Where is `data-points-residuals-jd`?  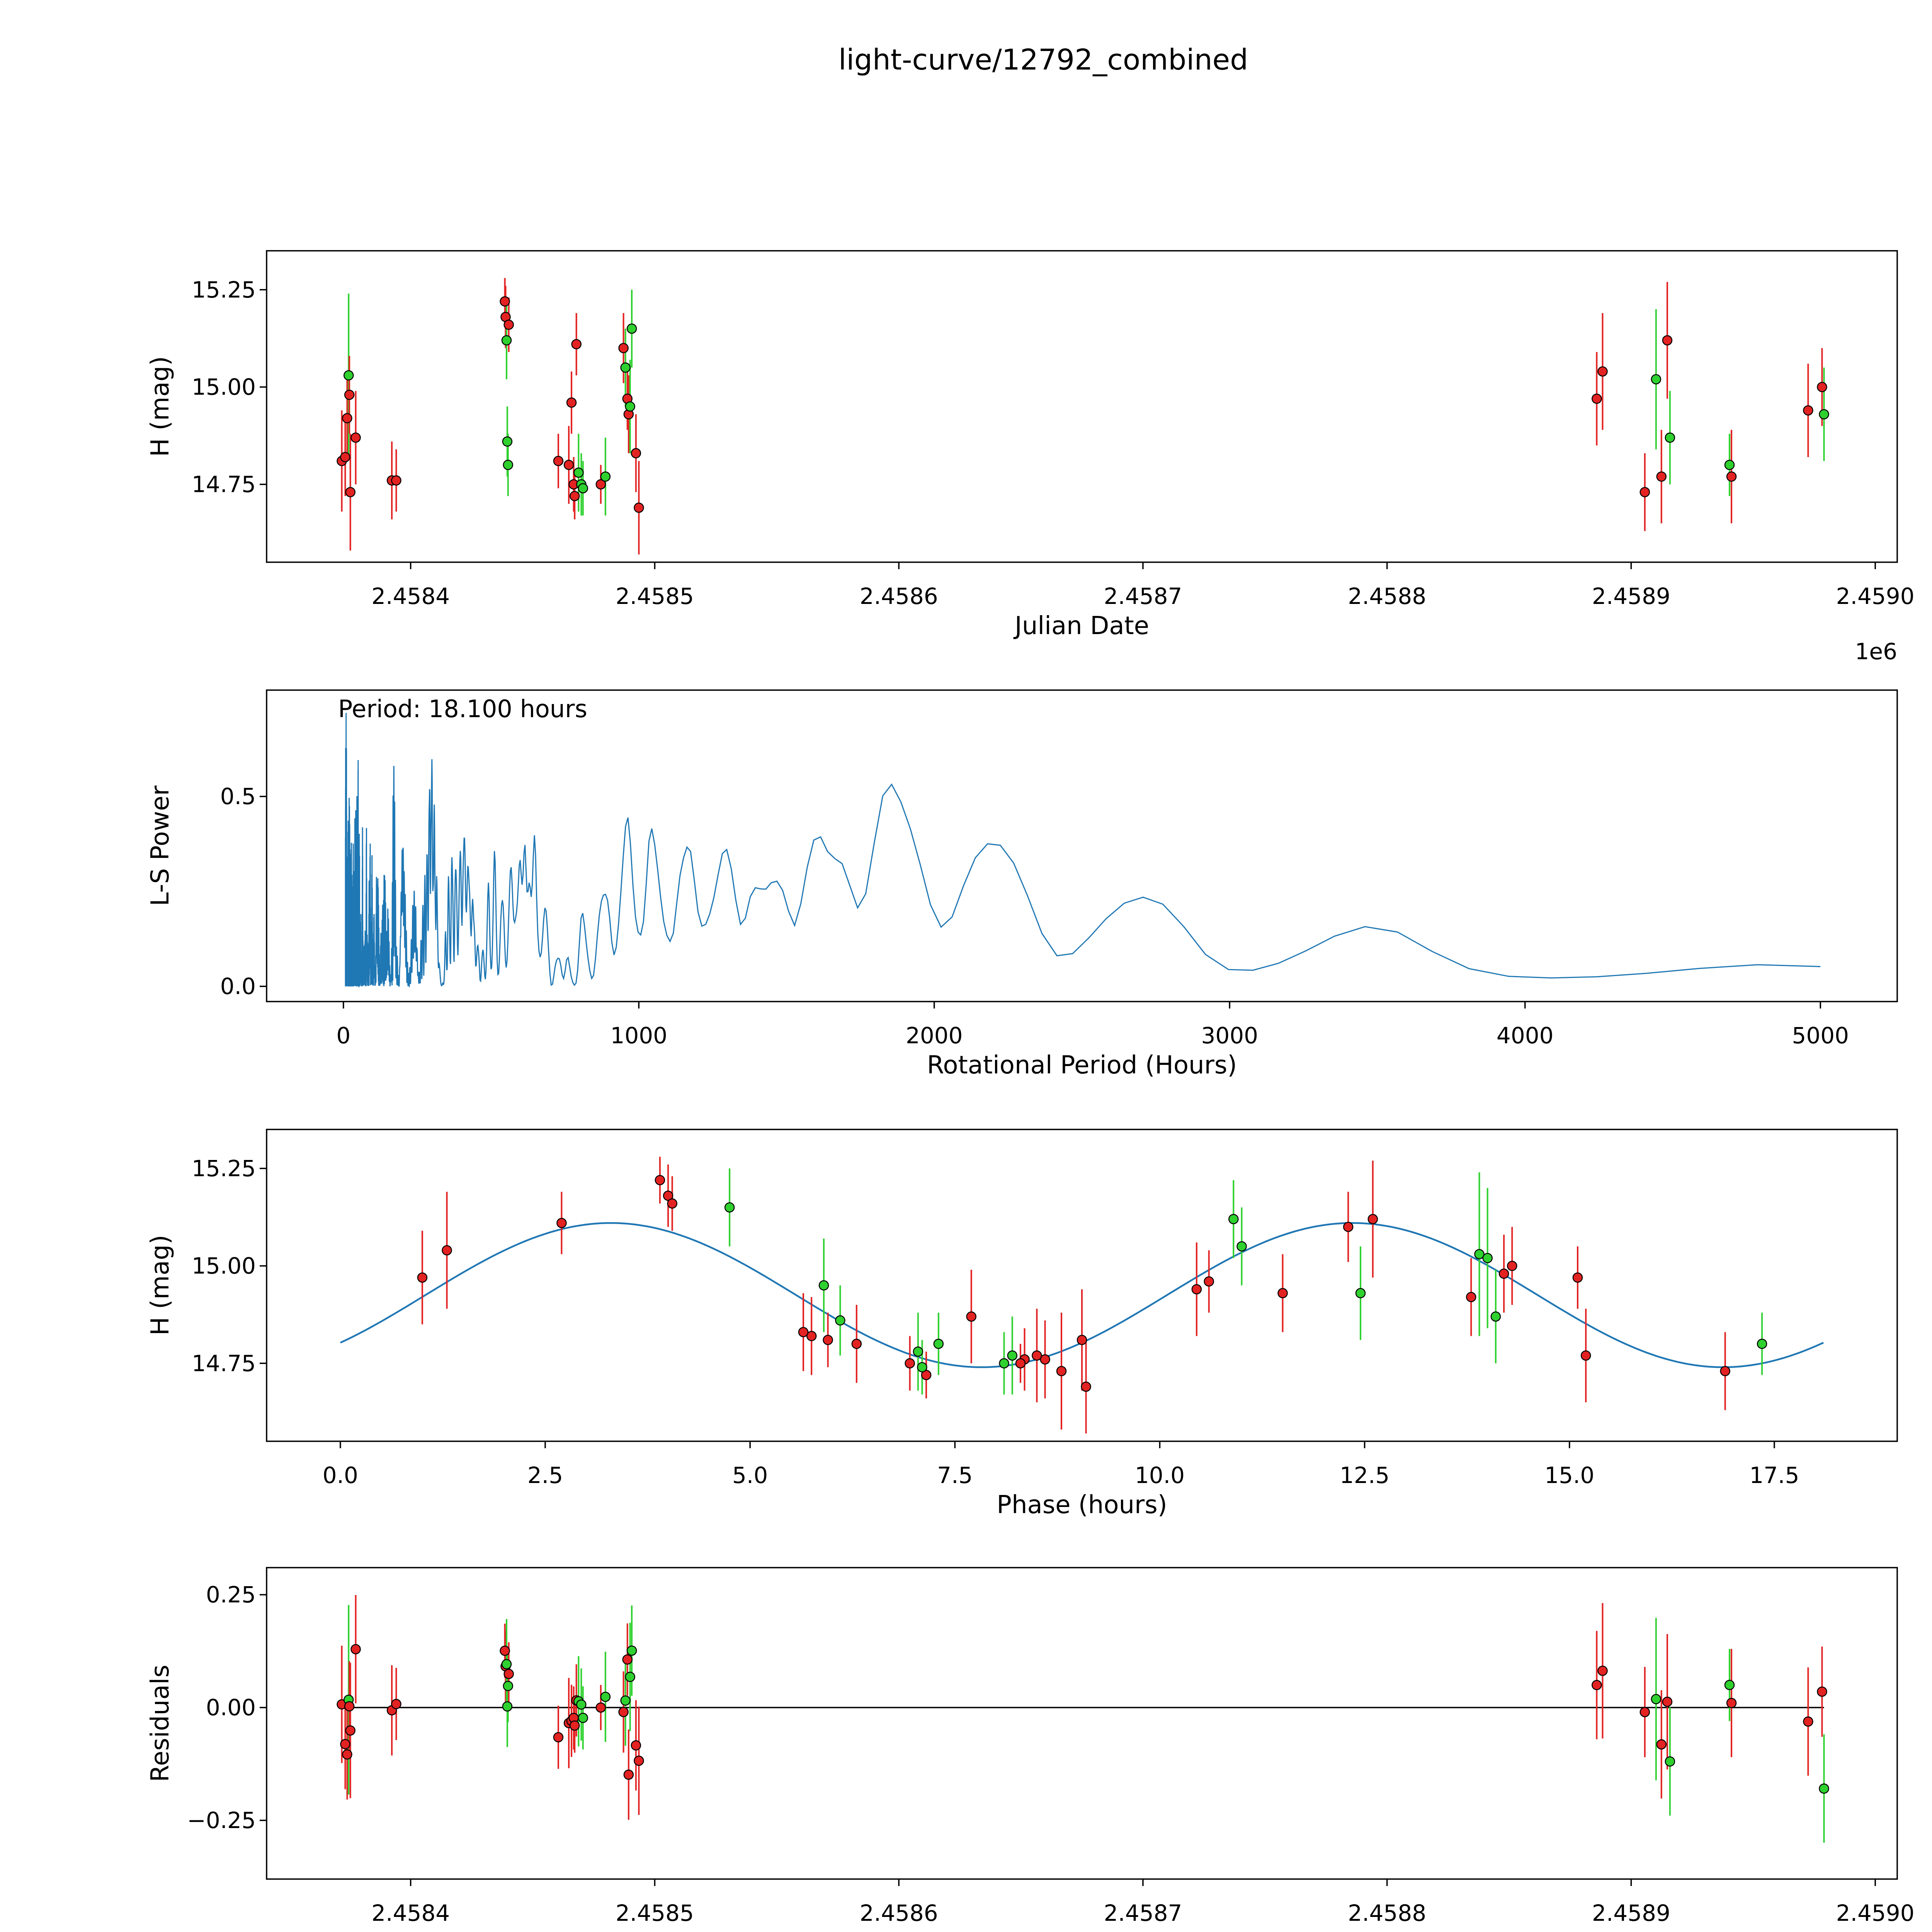
data-points-residuals-jd is located at coordinates (1083, 1719).